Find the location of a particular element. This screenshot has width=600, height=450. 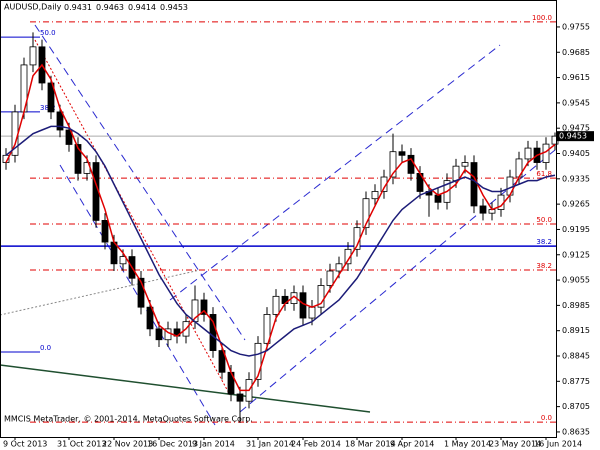

x-tick-label: 9 Oct 2013 is located at coordinates (25, 444).